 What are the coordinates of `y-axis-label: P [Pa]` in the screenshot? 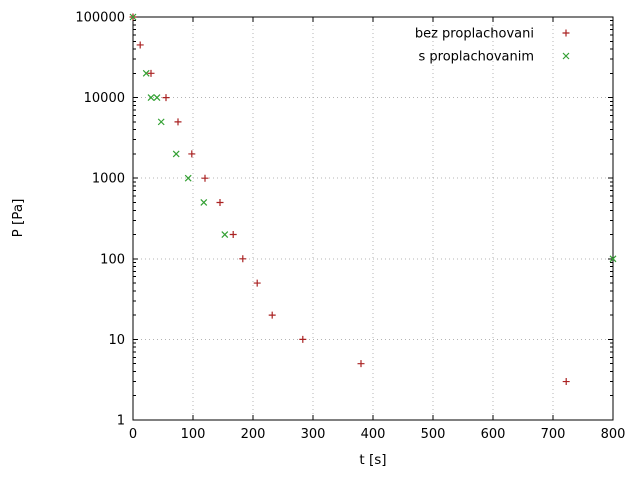 It's located at (18, 218).